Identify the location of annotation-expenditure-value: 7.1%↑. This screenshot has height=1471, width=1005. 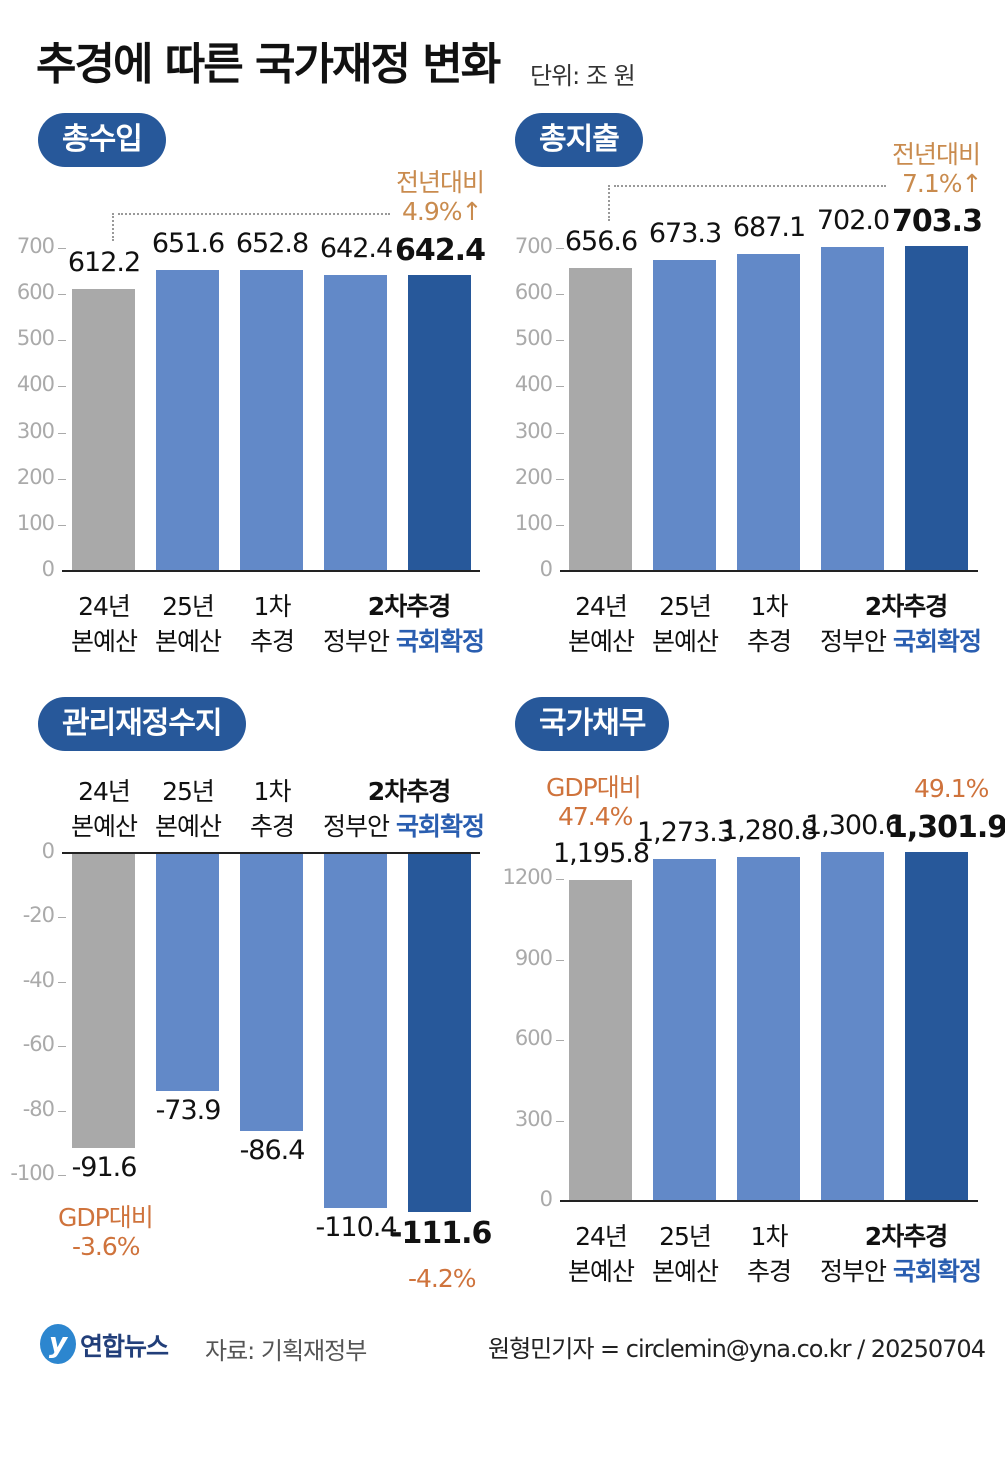
(942, 183).